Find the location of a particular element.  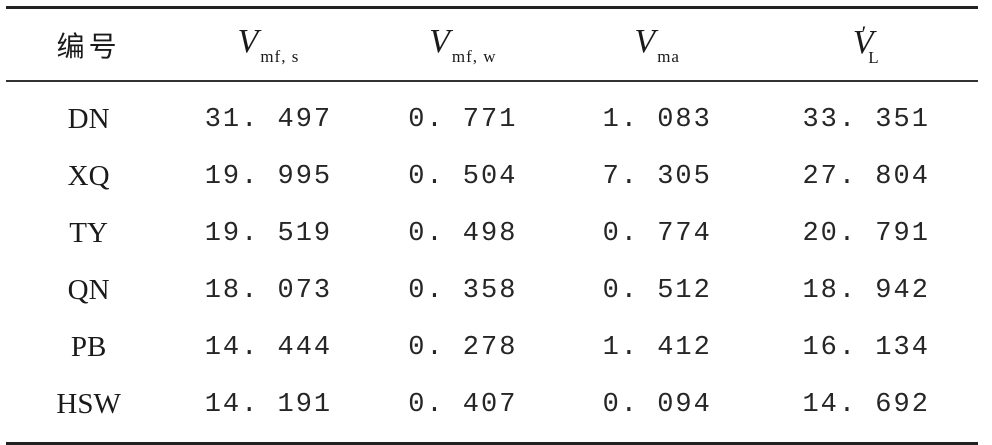

cell-vmfs: 19. 995 is located at coordinates (268, 176).